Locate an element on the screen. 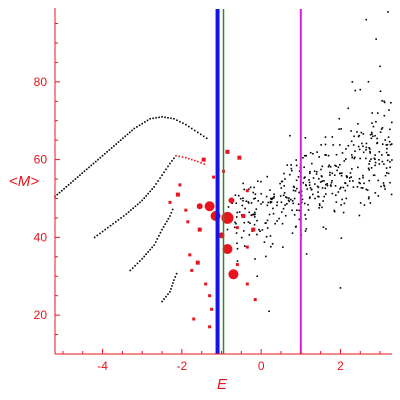  y-axis-label: <M> is located at coordinates (24, 181).